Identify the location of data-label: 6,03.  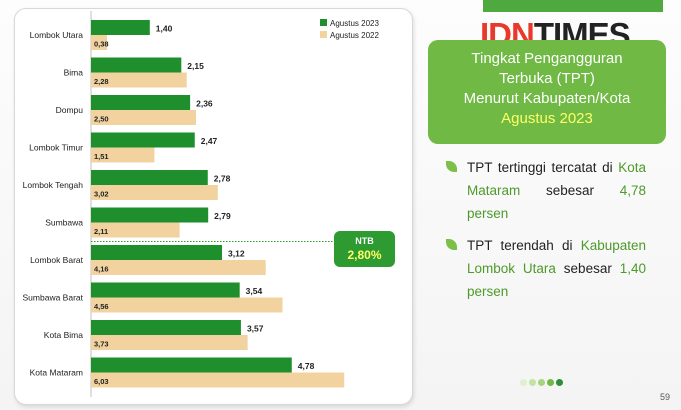
(101, 381).